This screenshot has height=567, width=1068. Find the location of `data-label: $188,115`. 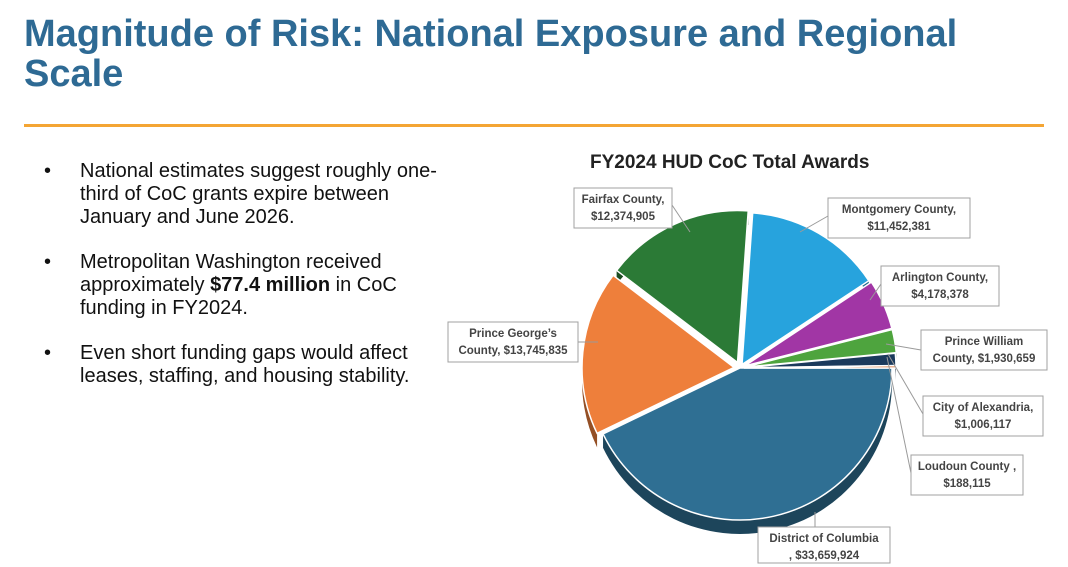

data-label: $188,115 is located at coordinates (967, 484).